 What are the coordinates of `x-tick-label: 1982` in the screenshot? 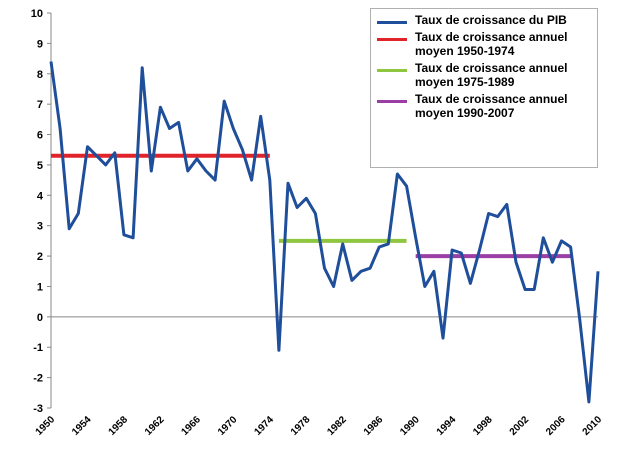 It's located at (337, 426).